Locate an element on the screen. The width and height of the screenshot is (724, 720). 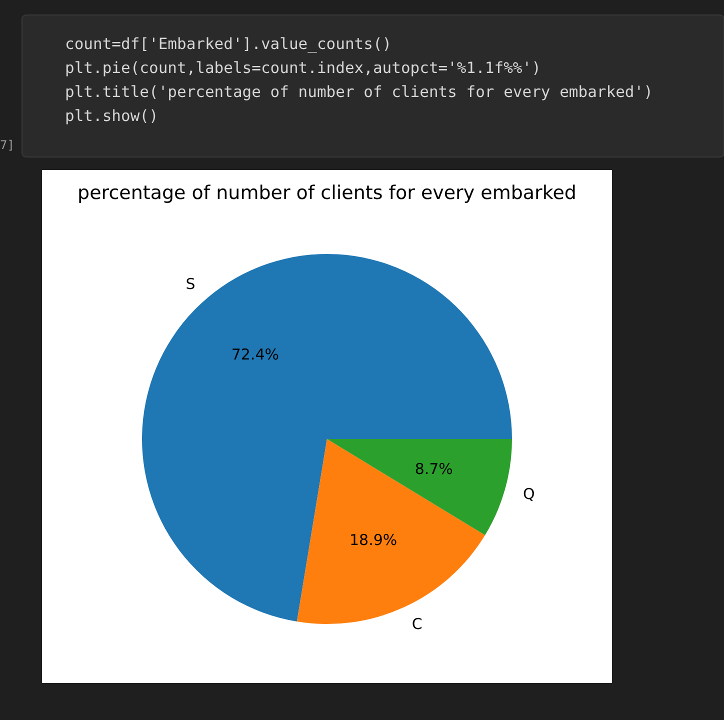
chart-title: percentage of number of clients for every embarked is located at coordinates (327, 193).